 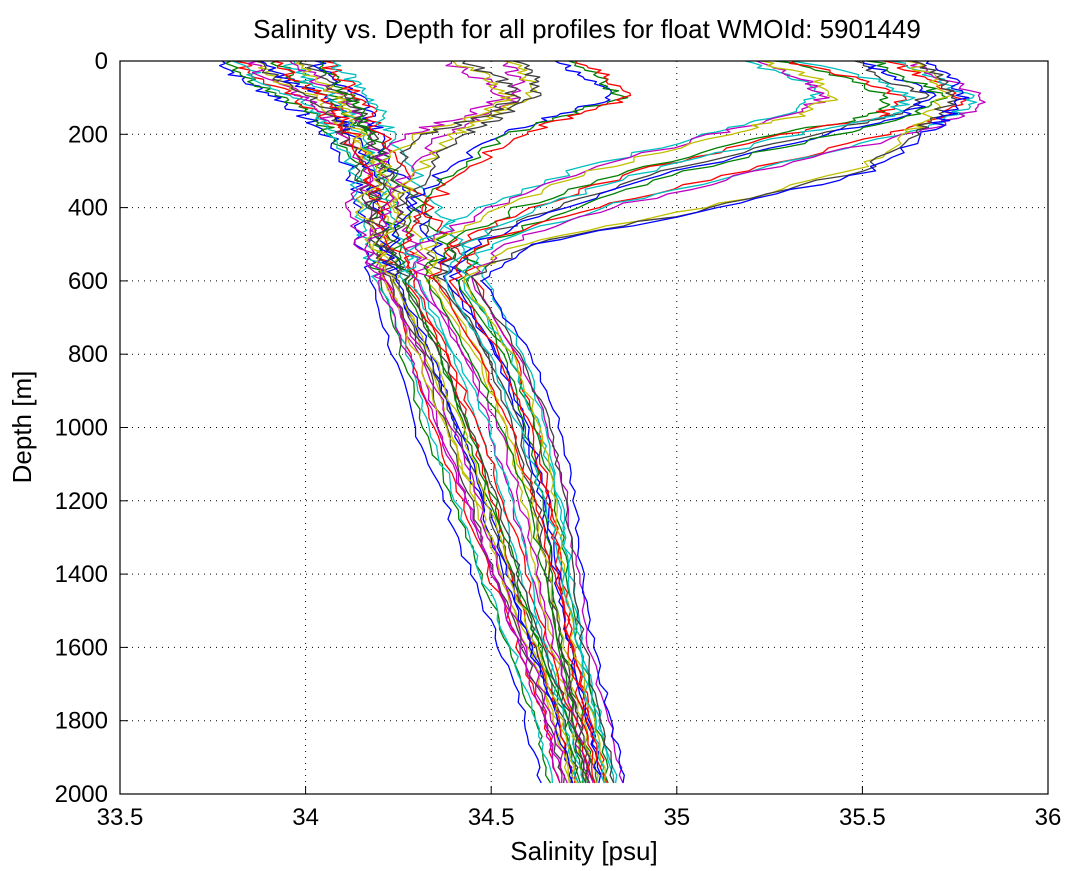 I want to click on y-tick-label: 200, so click(x=88, y=134).